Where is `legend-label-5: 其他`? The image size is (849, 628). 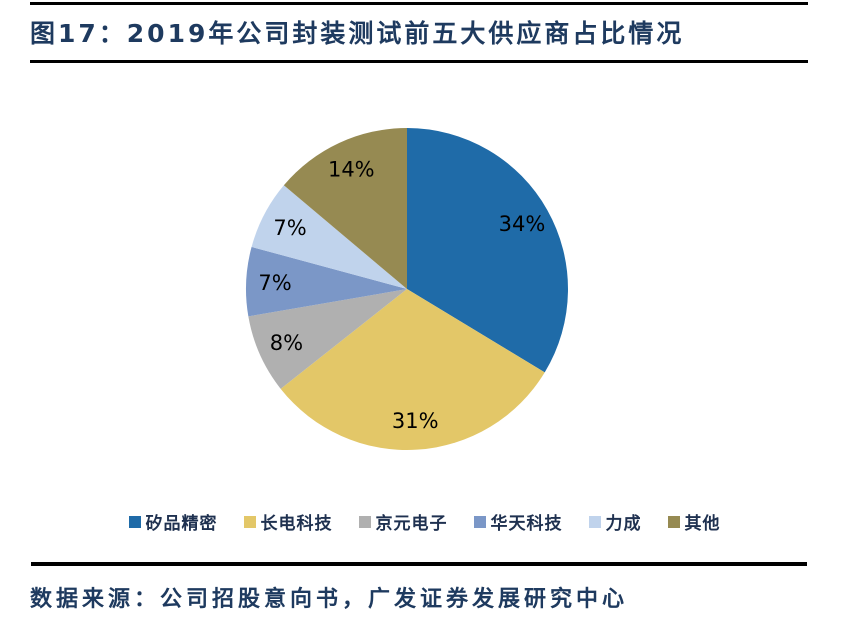
legend-label-5: 其他 is located at coordinates (702, 524).